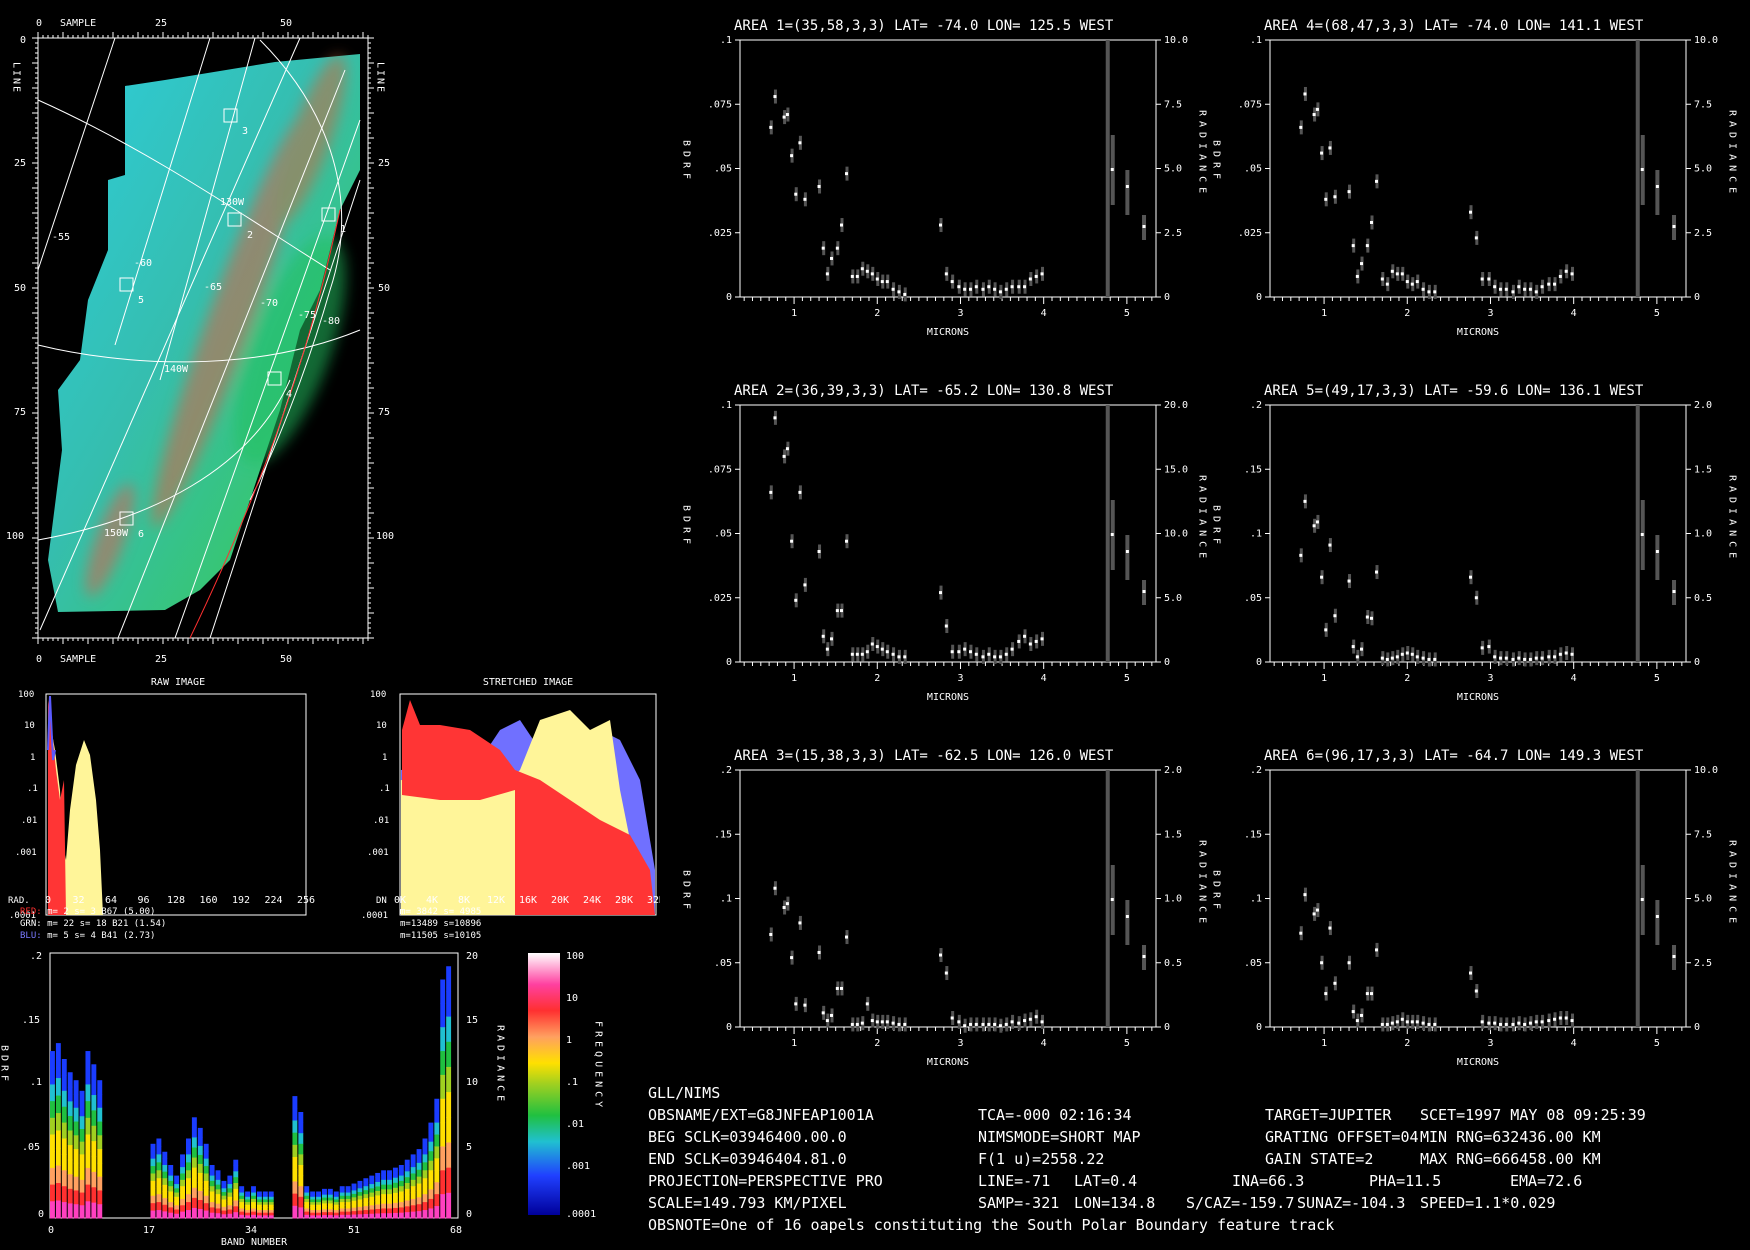 This screenshot has width=1750, height=1250. What do you see at coordinates (1256, 899) in the screenshot?
I see `spectrum-ytick: .1` at bounding box center [1256, 899].